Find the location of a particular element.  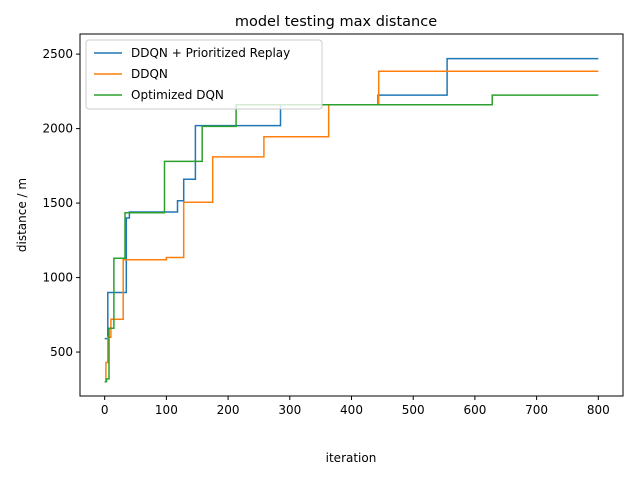

y-axis-label: distance / m is located at coordinates (22, 215).